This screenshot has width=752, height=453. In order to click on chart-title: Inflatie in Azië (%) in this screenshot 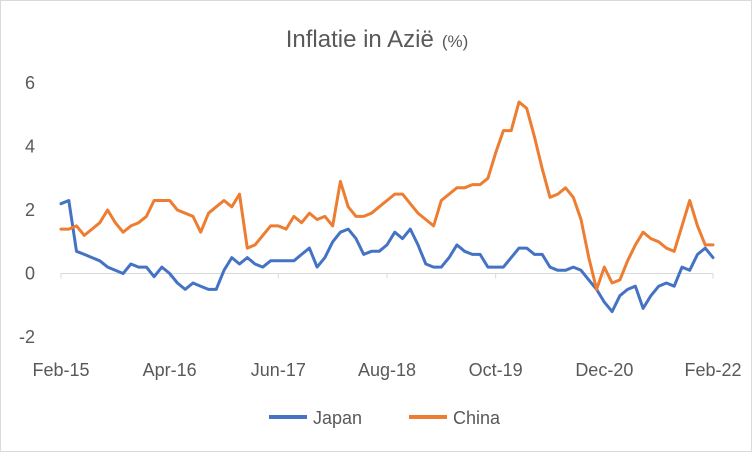, I will do `click(377, 39)`.